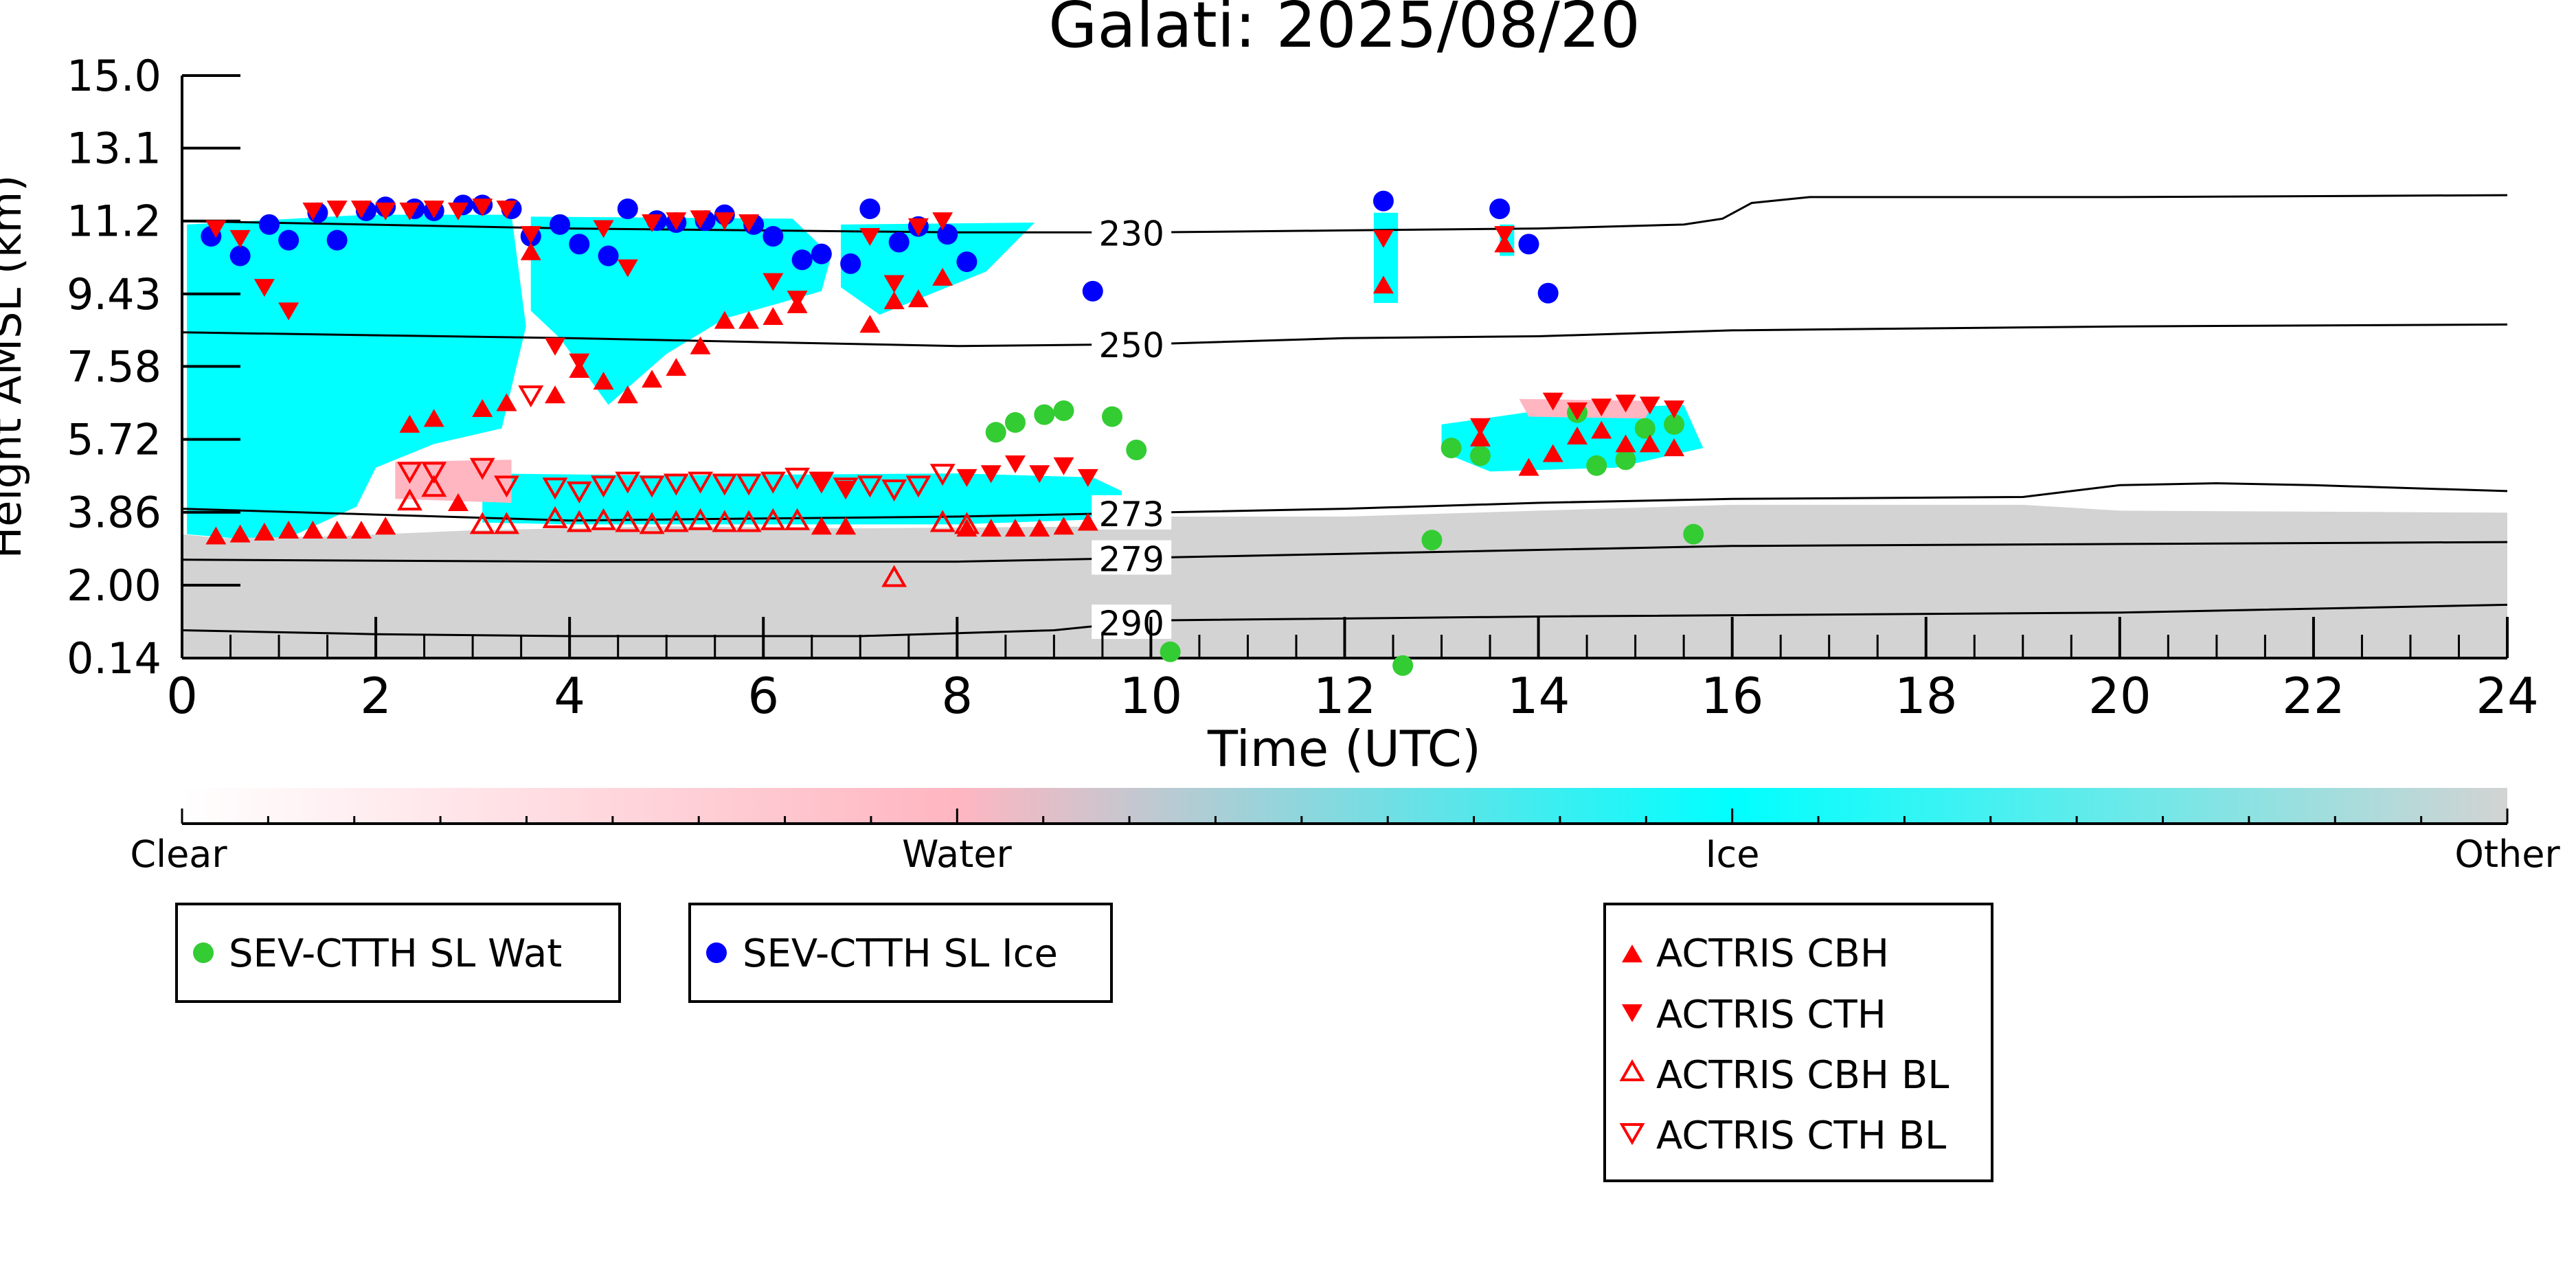 This screenshot has width=2576, height=1288. I want to click on legend-actris-cbh-bl-label: ACTRIS CBH BL, so click(1802, 1075).